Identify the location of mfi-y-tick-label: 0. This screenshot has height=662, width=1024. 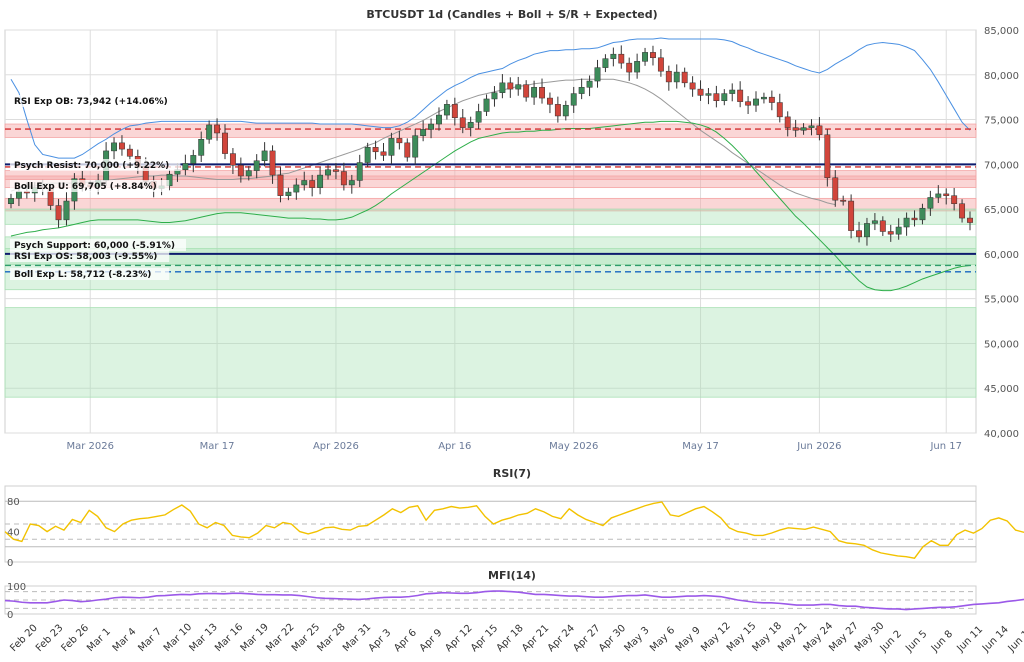
(10, 615).